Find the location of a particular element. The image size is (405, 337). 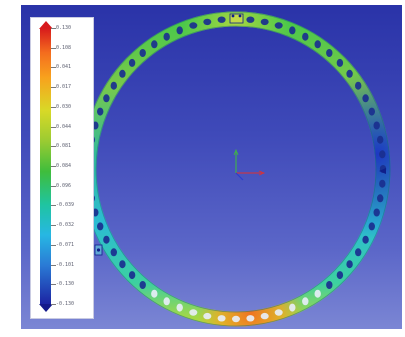

legend-color-bar is located at coordinates (45, 166).